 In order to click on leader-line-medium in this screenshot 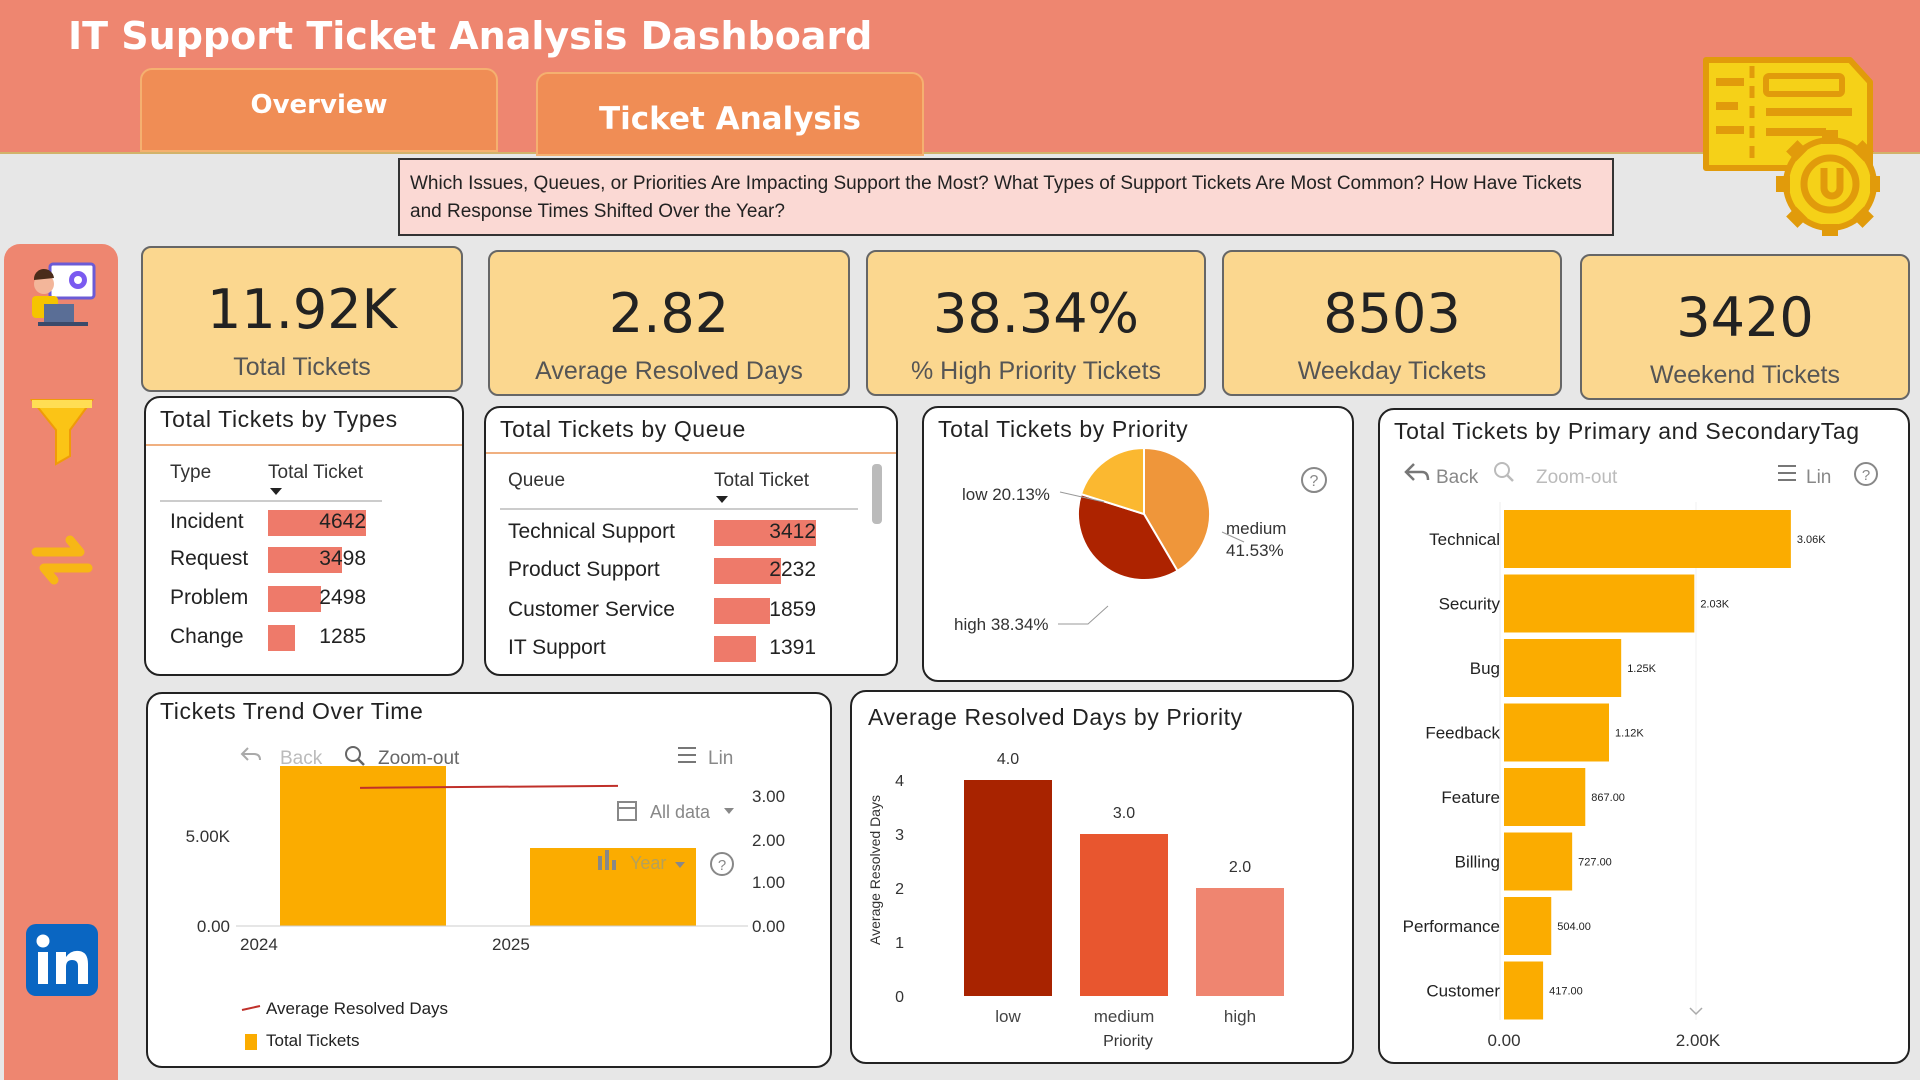, I will do `click(1233, 537)`.